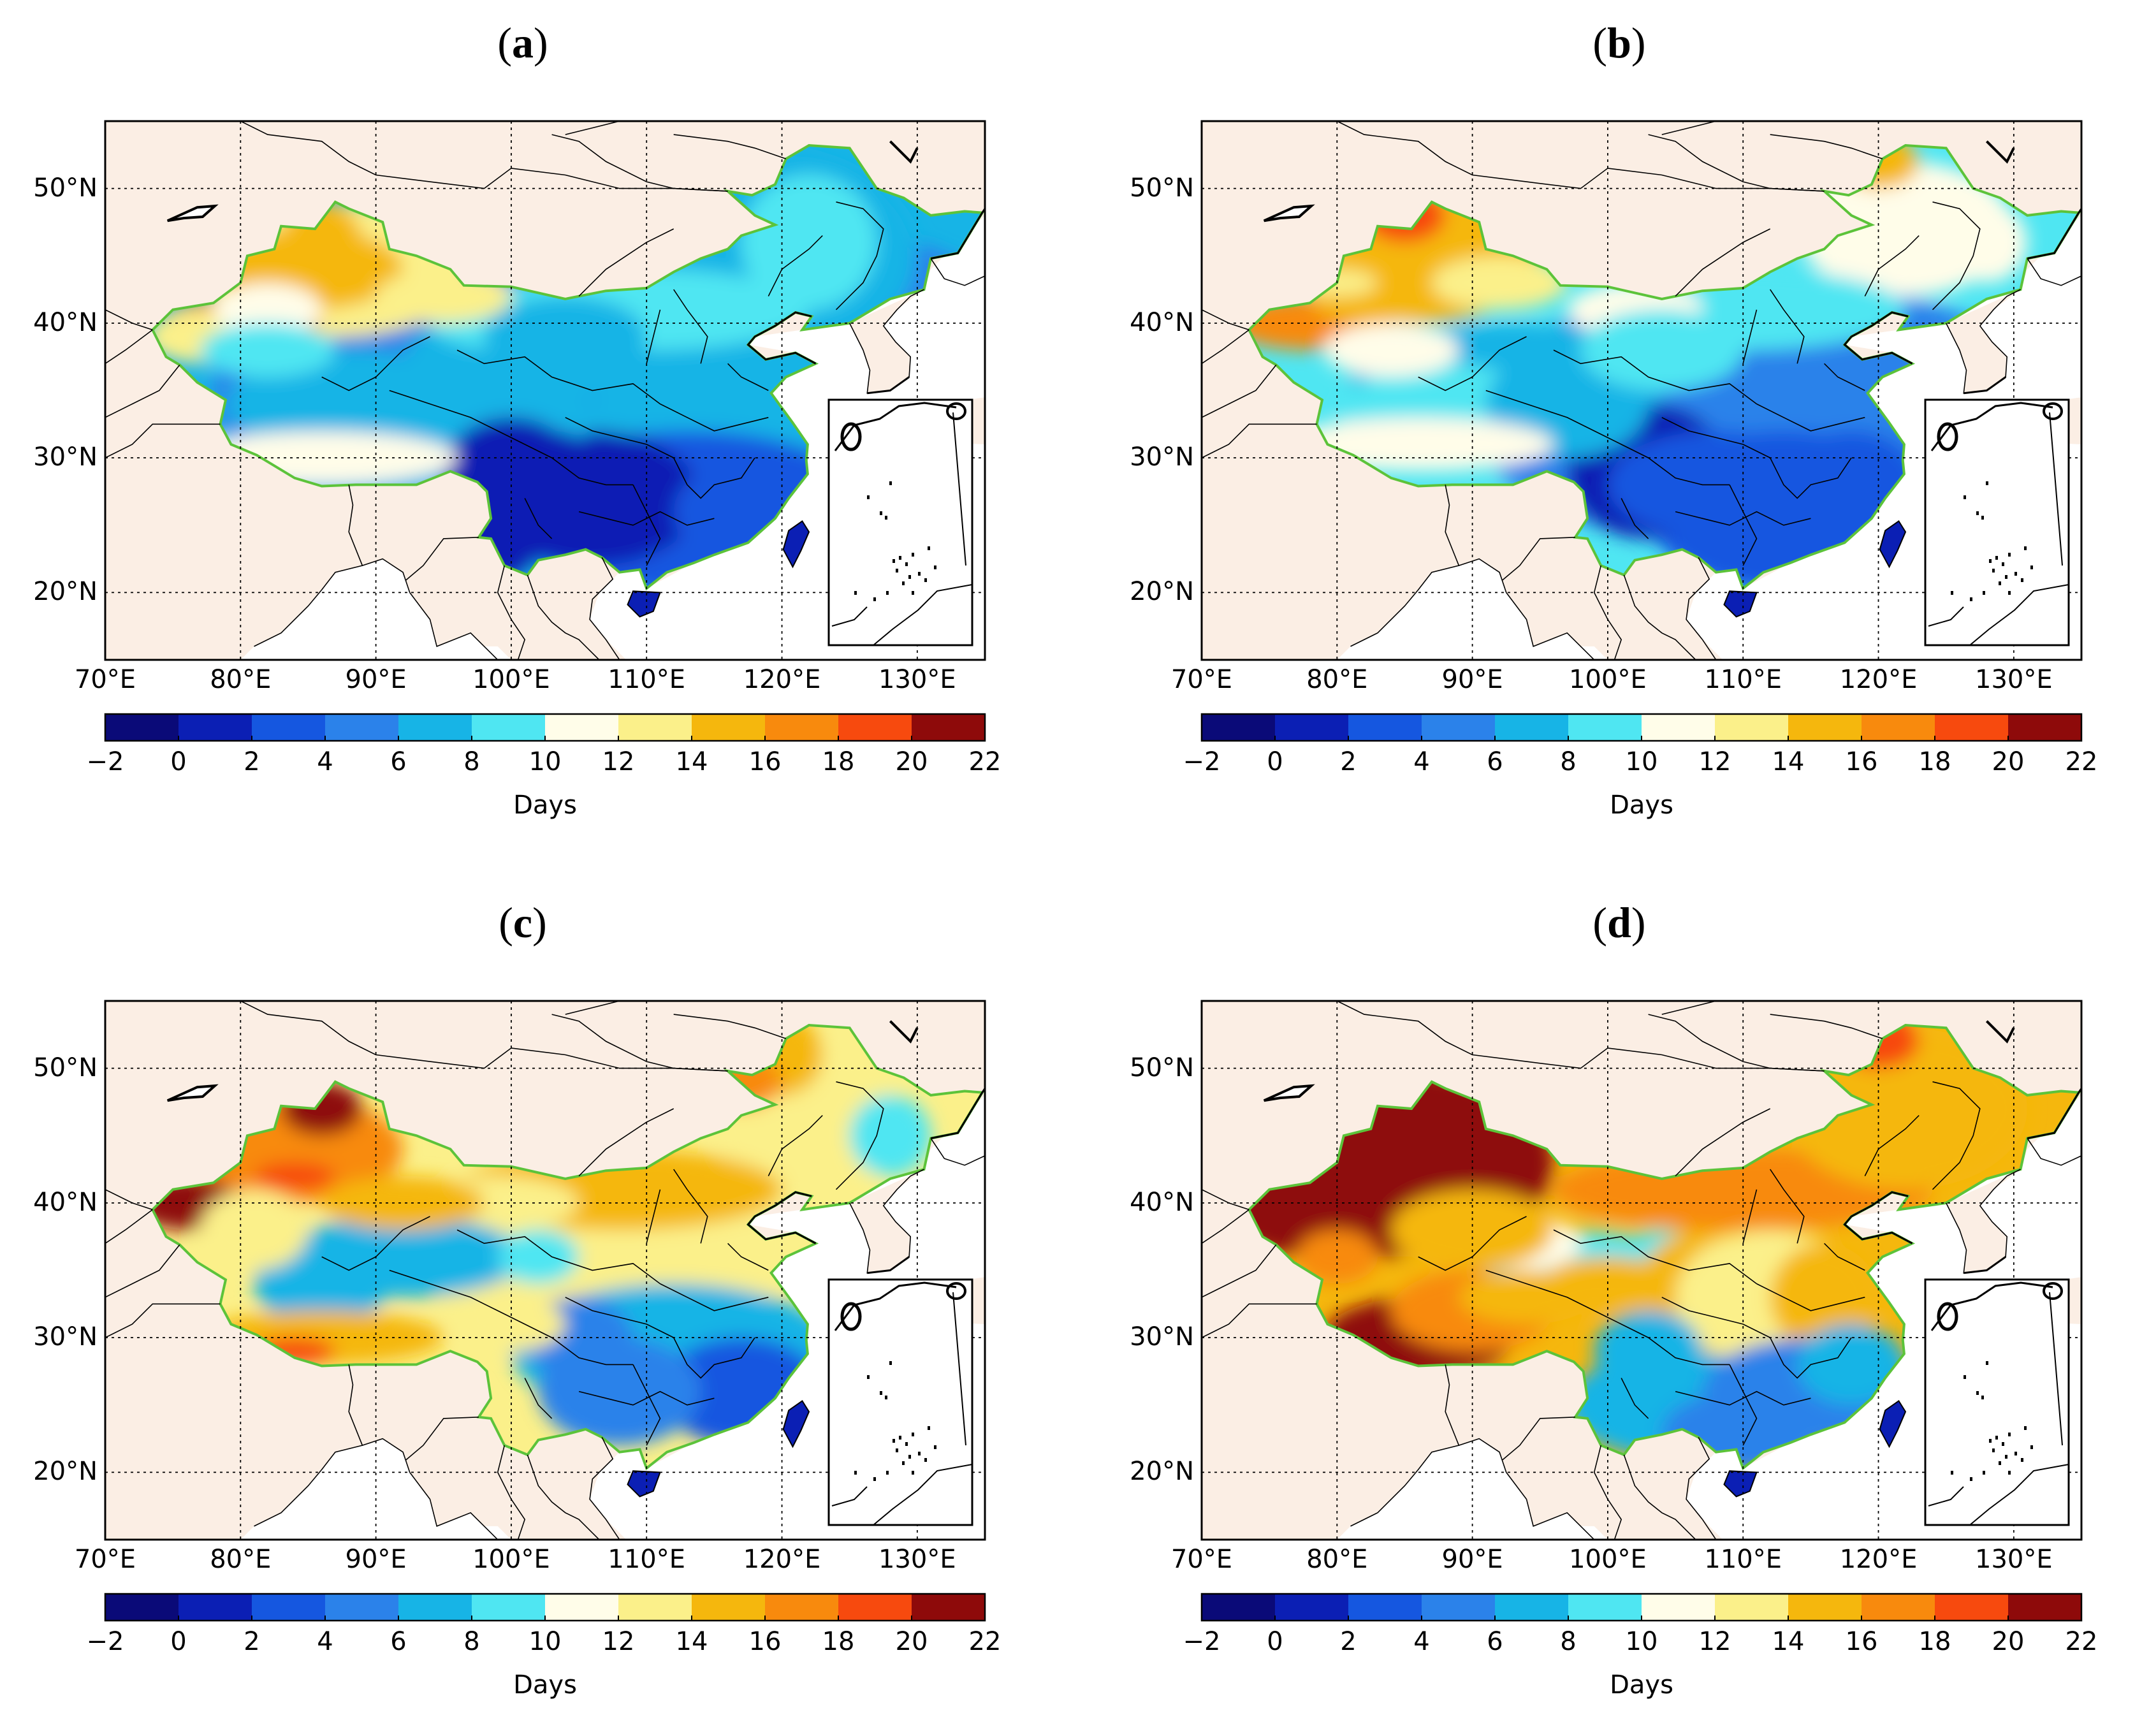 The height and width of the screenshot is (1736, 2142). Describe the element at coordinates (65, 592) in the screenshot. I see `lat-tick-label: 20°N` at that location.